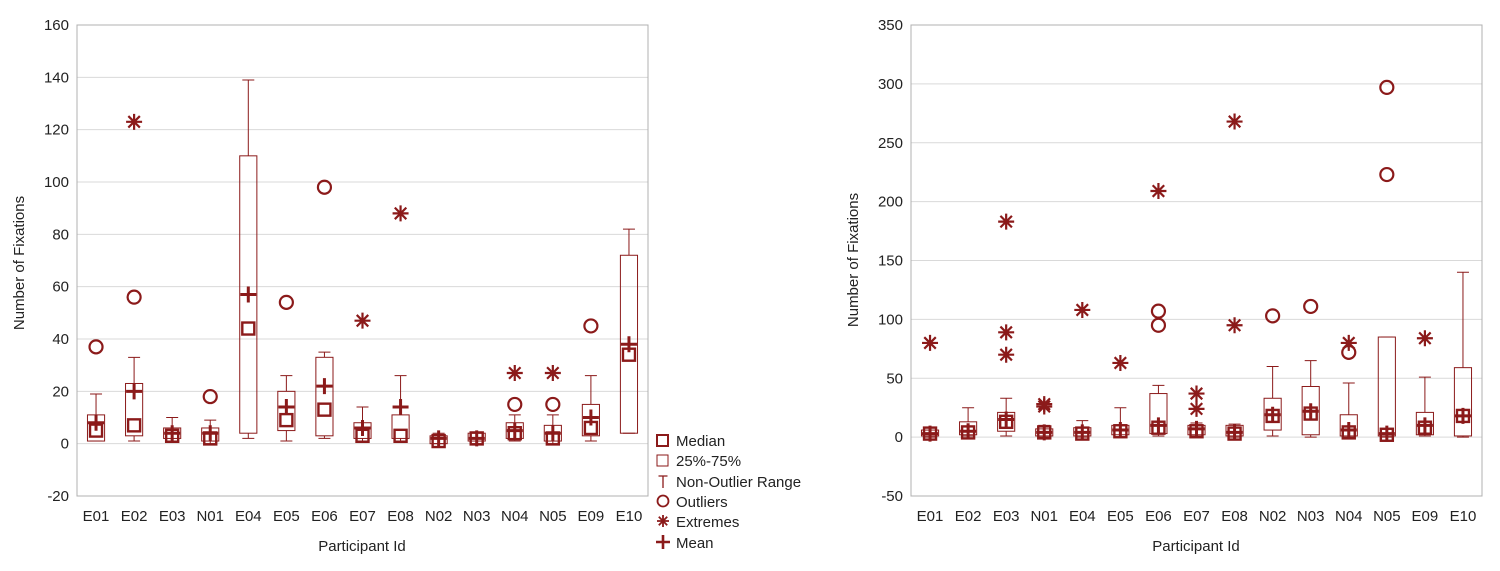  I want to click on right-box-E06, so click(1158, 310).